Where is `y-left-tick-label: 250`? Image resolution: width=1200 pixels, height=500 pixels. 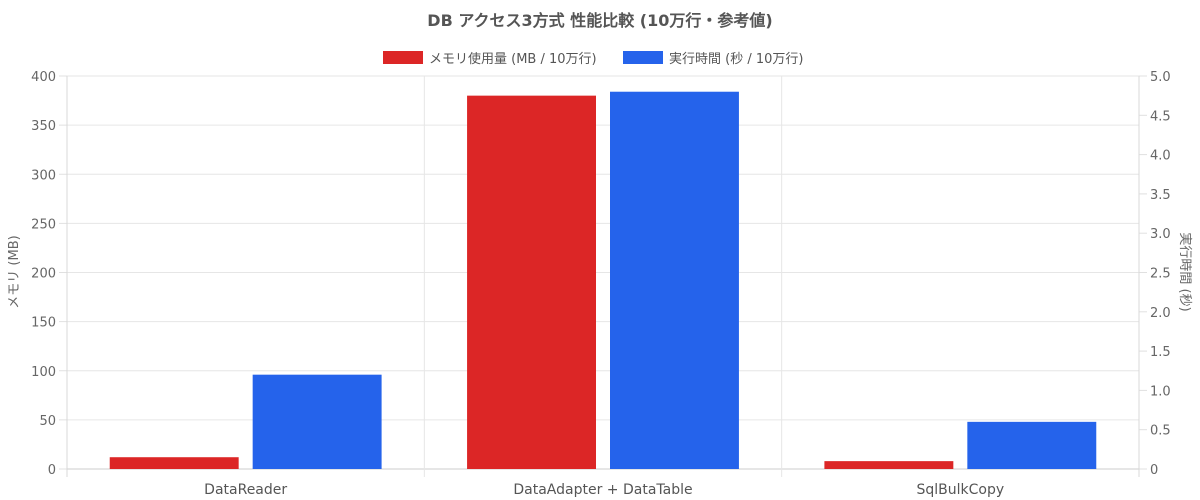 y-left-tick-label: 250 is located at coordinates (43, 224).